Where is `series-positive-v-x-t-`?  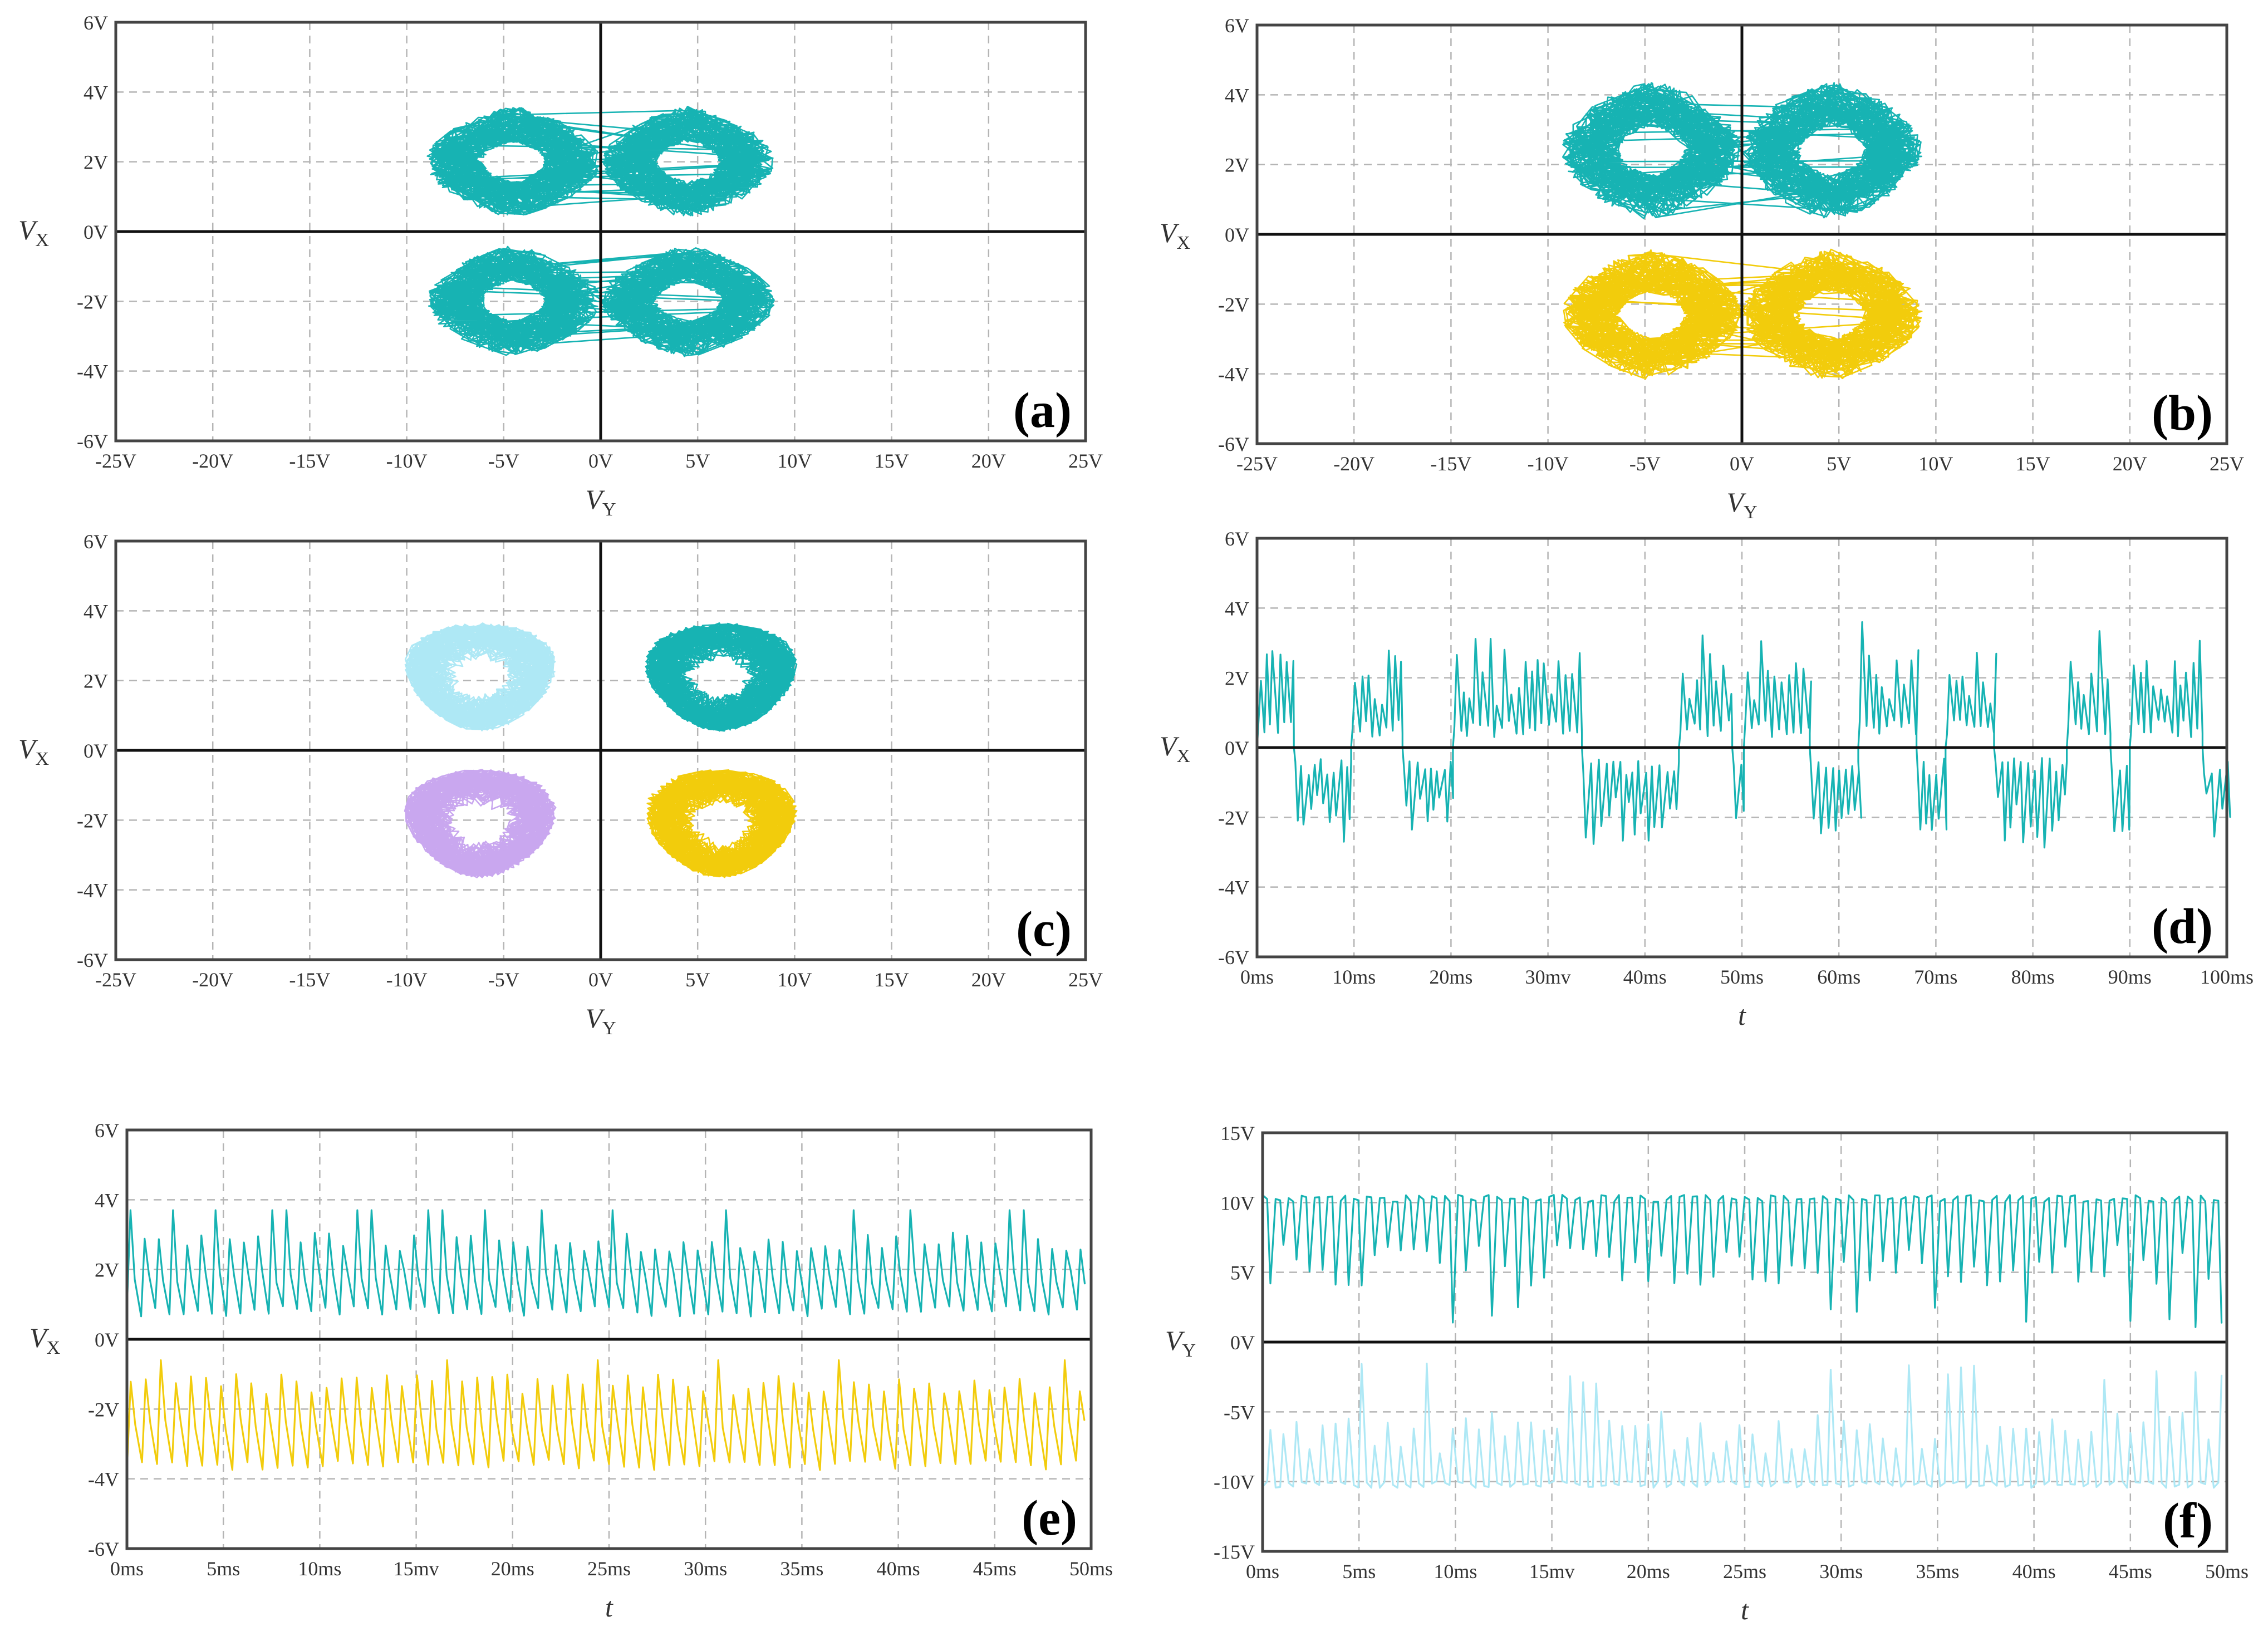
series-positive-v-x-t- is located at coordinates (606, 1263).